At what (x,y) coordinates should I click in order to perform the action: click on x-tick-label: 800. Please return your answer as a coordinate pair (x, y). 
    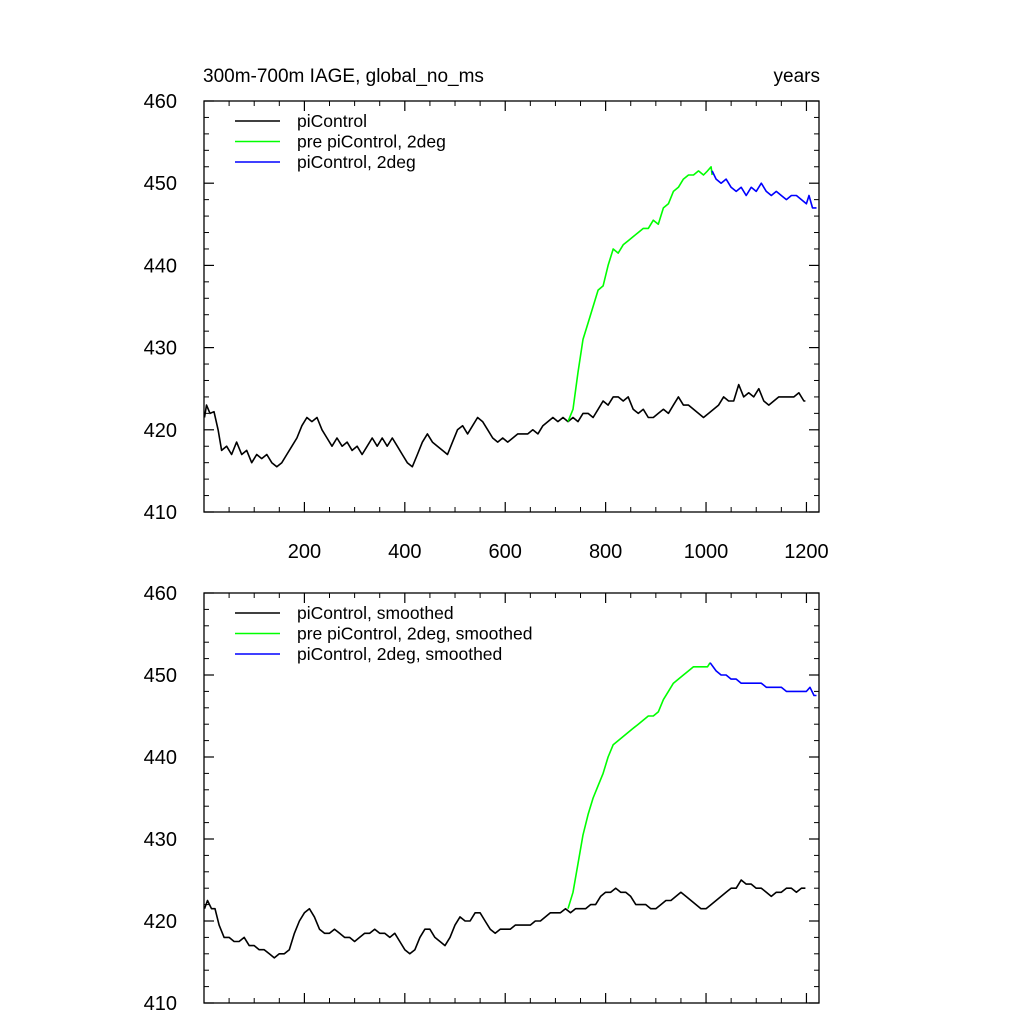
    Looking at the image, I should click on (605, 552).